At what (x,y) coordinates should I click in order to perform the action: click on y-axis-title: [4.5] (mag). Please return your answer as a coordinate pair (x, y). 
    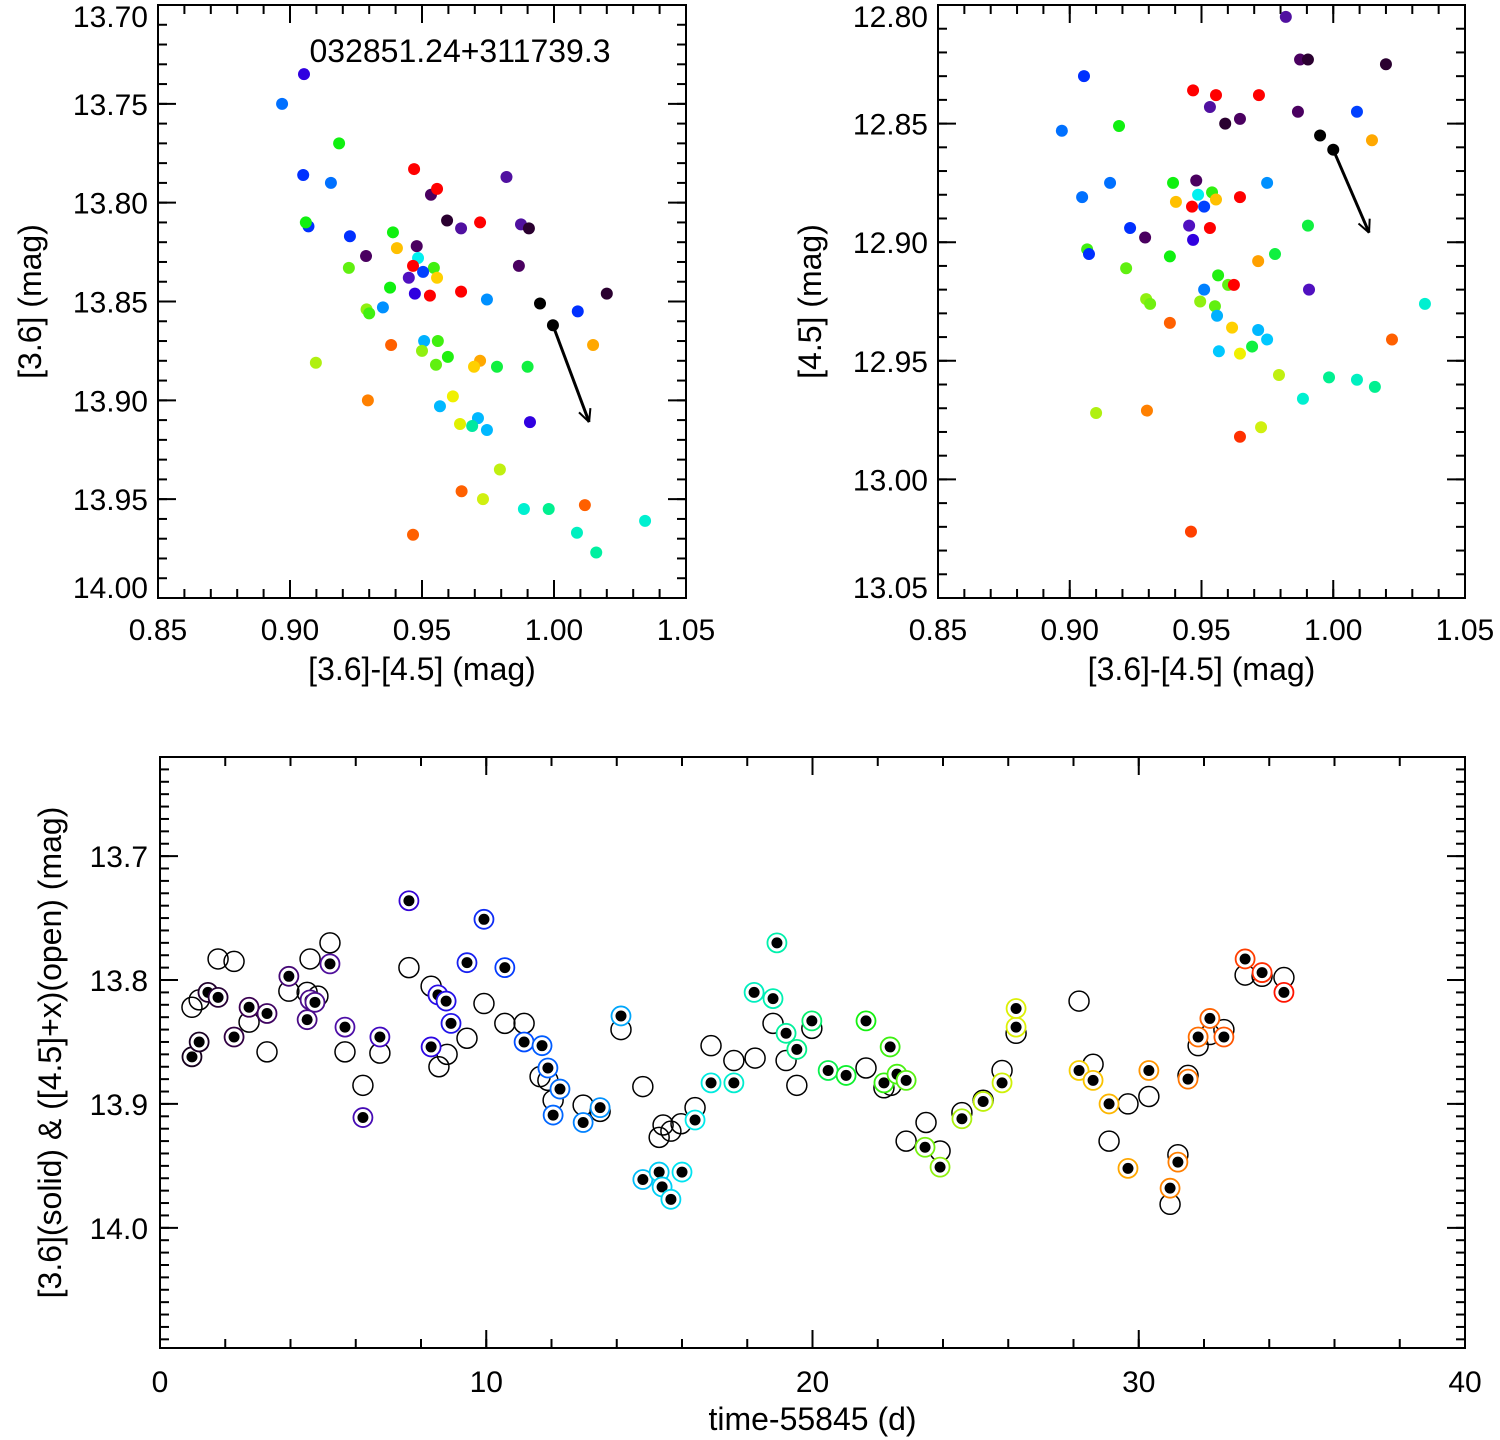
    Looking at the image, I should click on (810, 301).